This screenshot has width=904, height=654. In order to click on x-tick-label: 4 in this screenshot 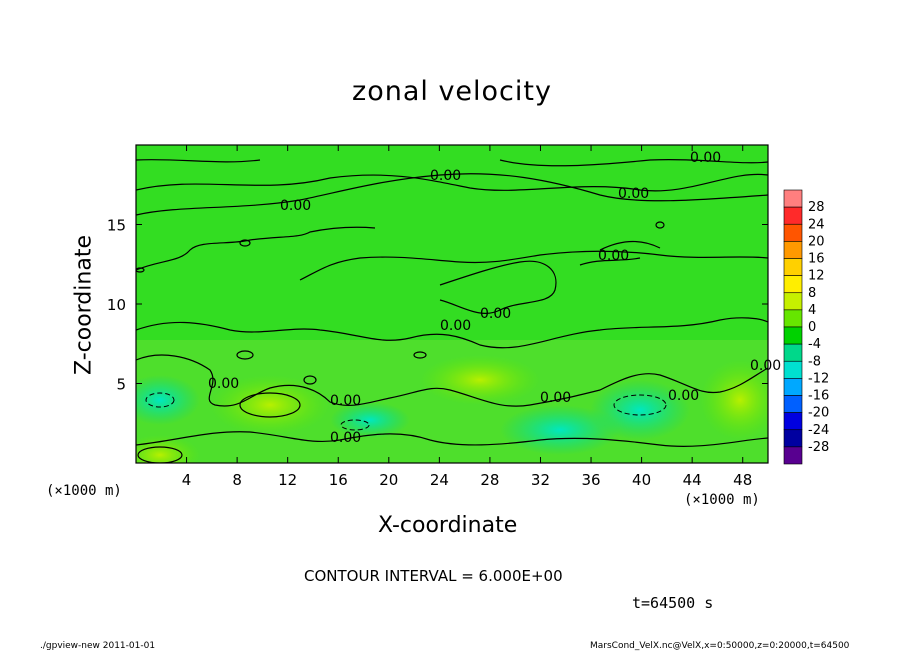, I will do `click(187, 480)`.